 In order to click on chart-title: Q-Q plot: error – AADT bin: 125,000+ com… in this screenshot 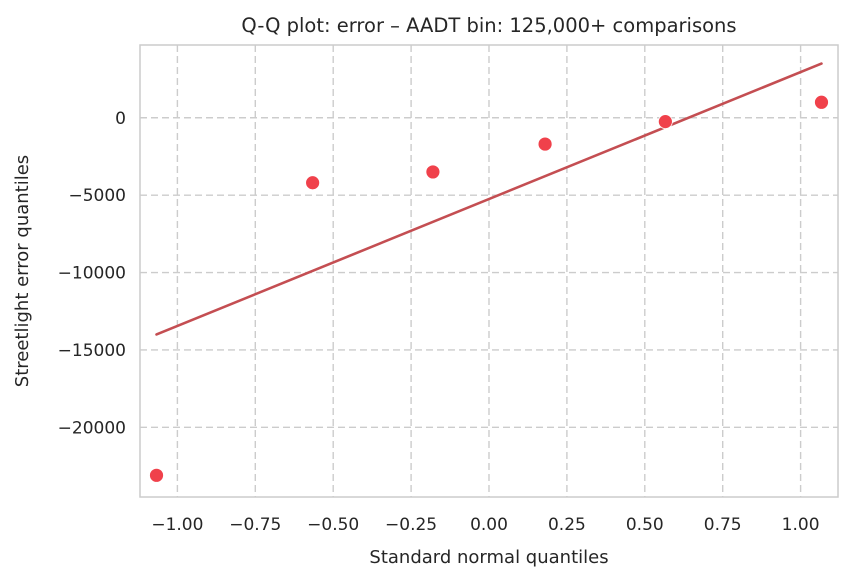, I will do `click(488, 25)`.